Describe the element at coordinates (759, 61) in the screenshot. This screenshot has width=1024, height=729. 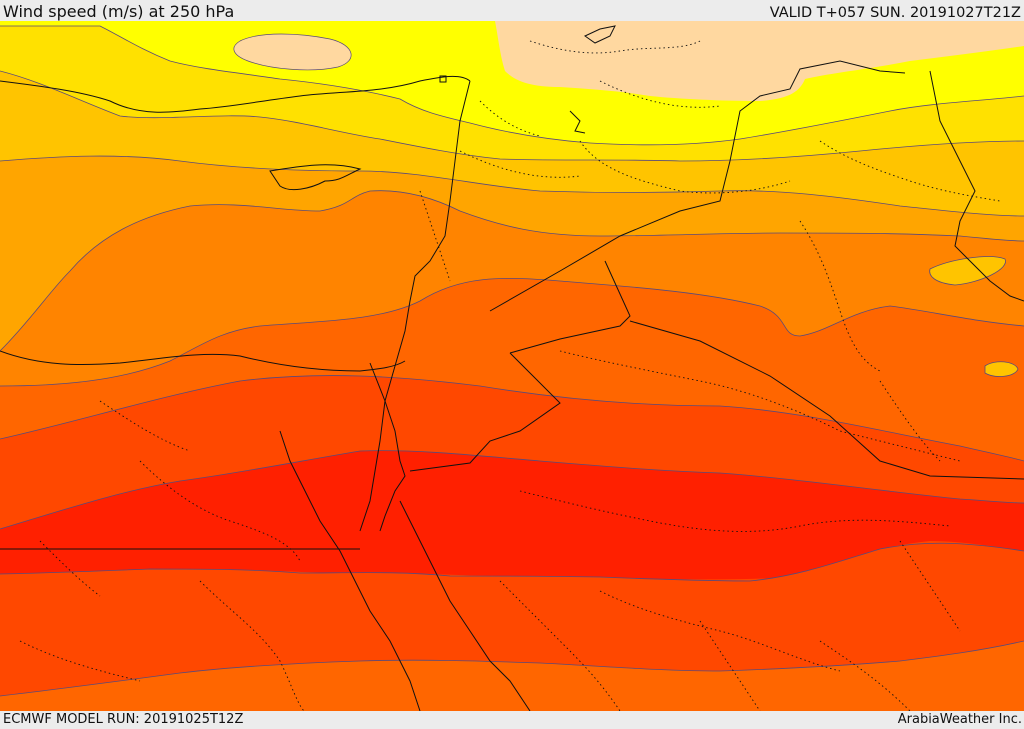
I see `band-peach` at that location.